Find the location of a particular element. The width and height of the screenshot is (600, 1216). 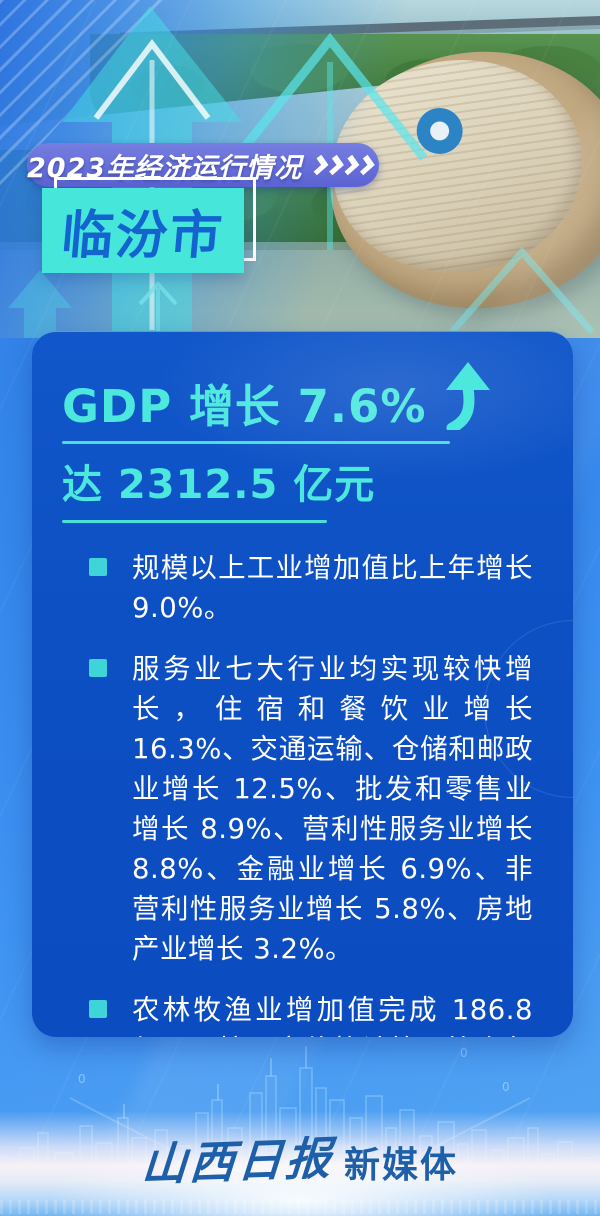

gdp-headline-row: GDP 增长 7.6% is located at coordinates (307, 399).